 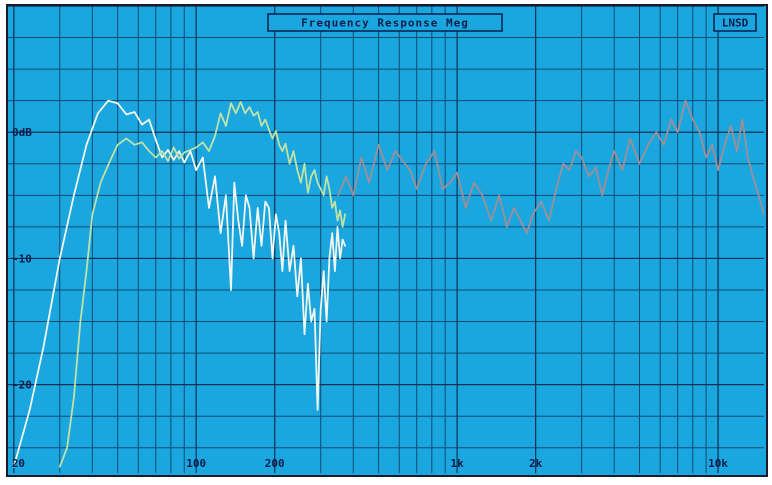 I want to click on x-tick-label: 1k, so click(x=457, y=463).